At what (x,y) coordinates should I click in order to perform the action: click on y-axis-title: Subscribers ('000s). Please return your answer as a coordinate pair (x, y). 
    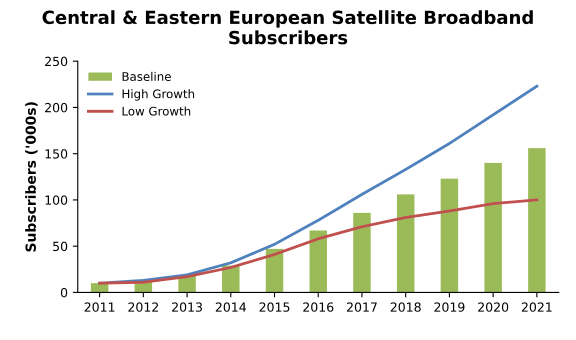
    Looking at the image, I should click on (31, 177).